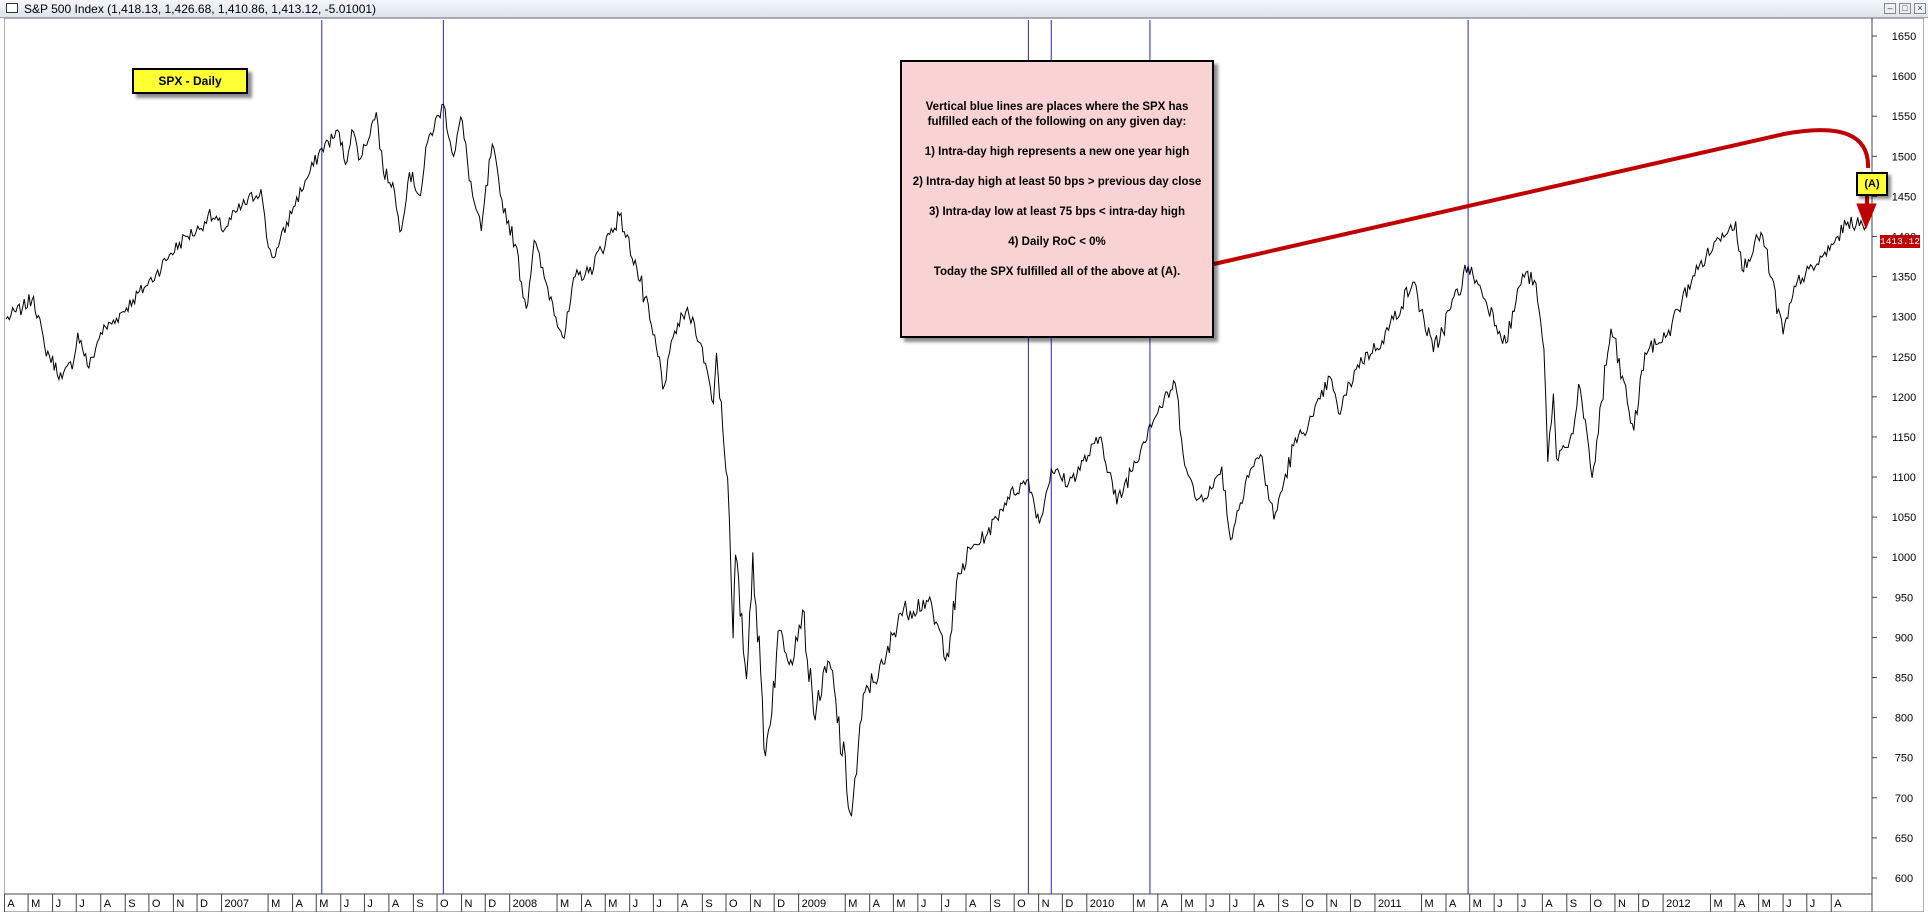  Describe the element at coordinates (1904, 157) in the screenshot. I see `y-tick-label: 1500` at that location.